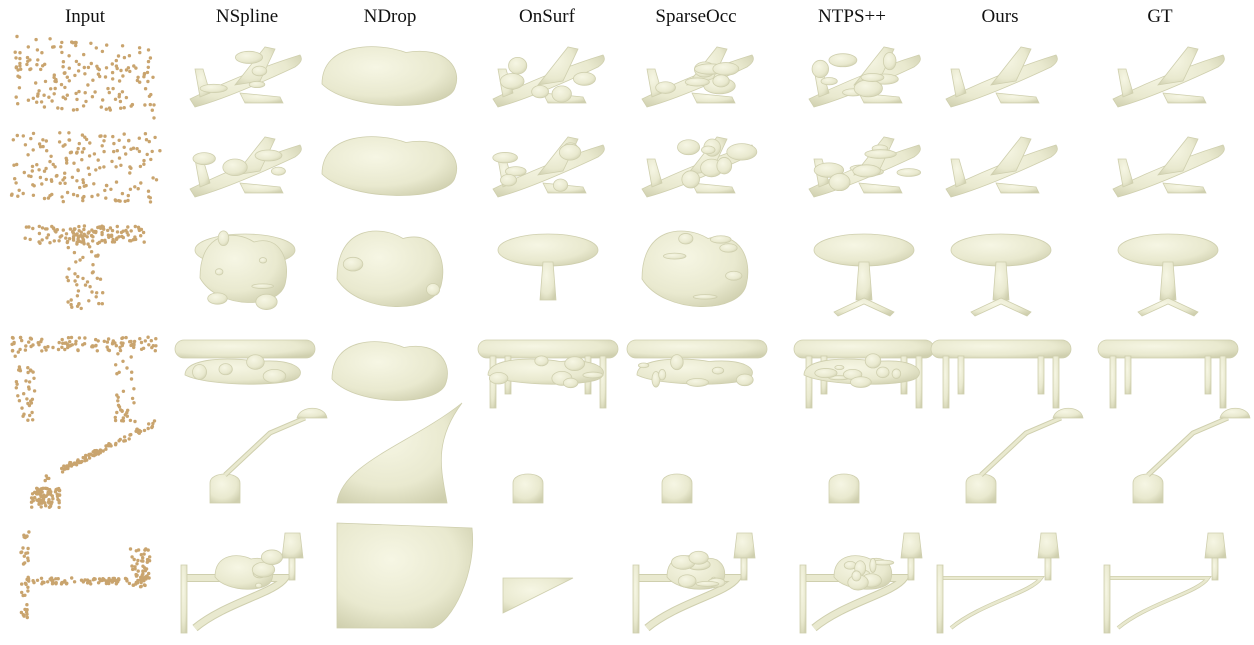 This screenshot has width=1254, height=645. Describe the element at coordinates (245, 77) in the screenshot. I see `cell-airplane-1-nspline` at that location.